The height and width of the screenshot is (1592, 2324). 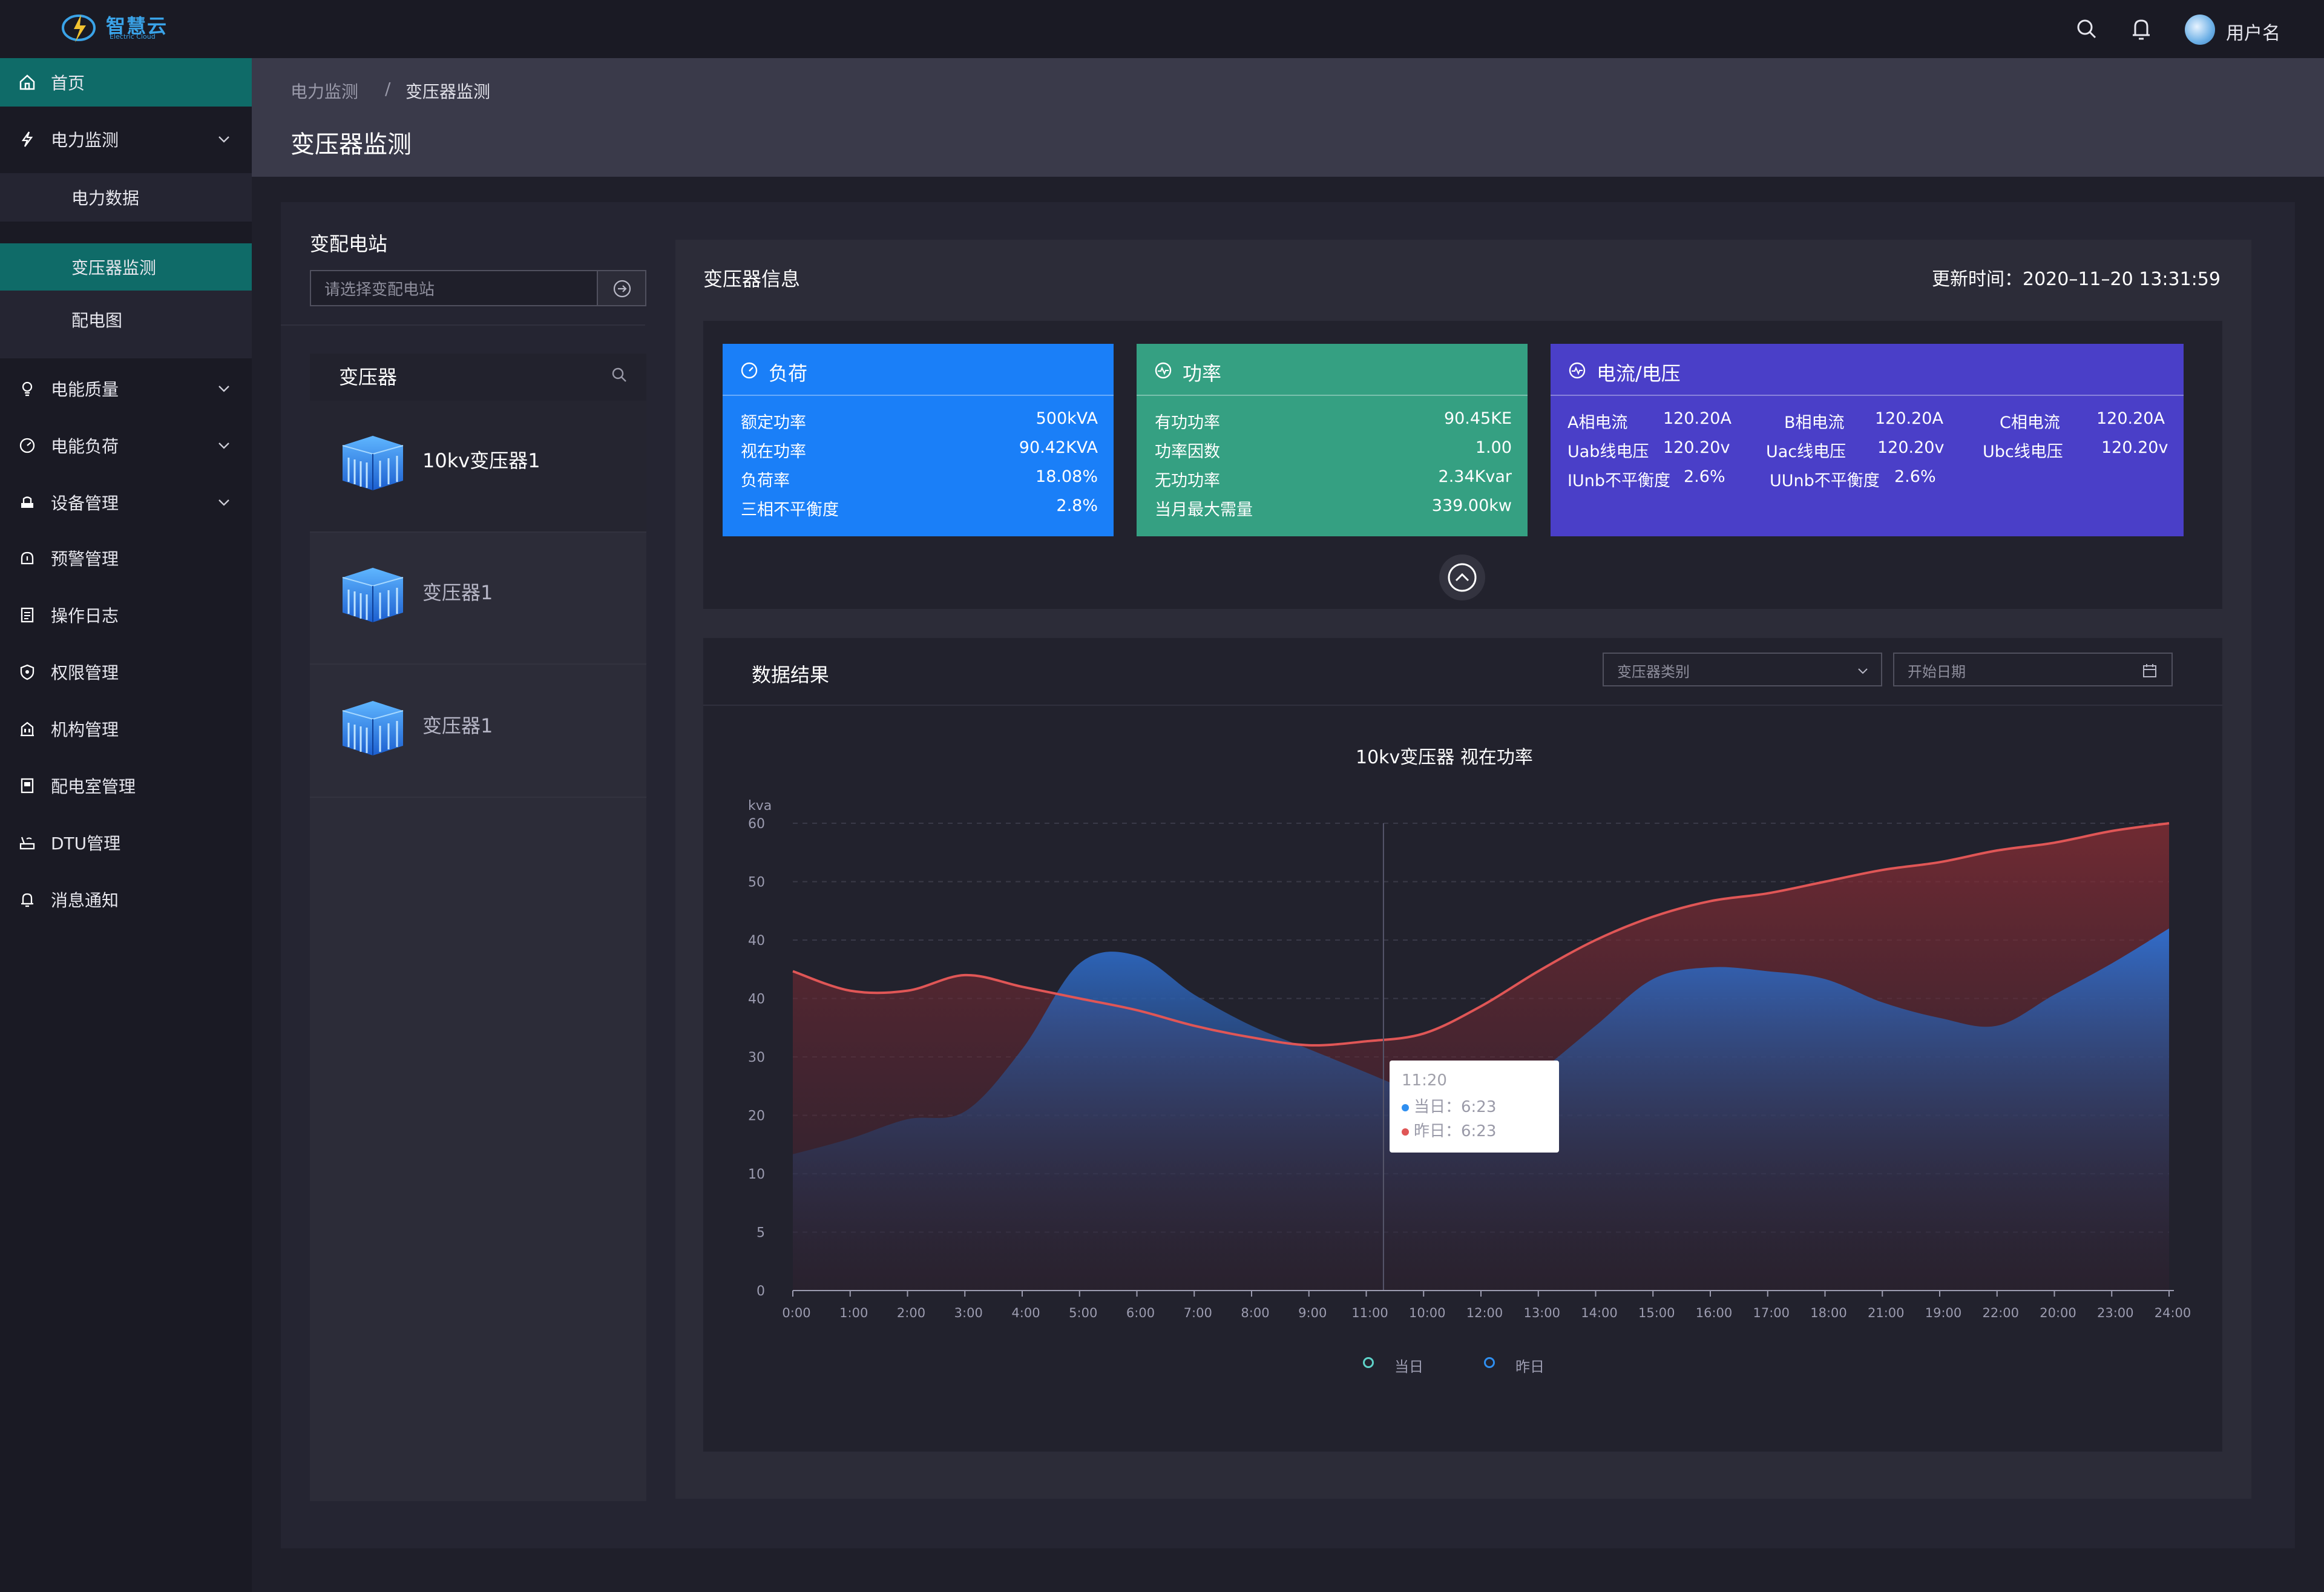 I want to click on field-label: Uab线电压, so click(x=1608, y=451).